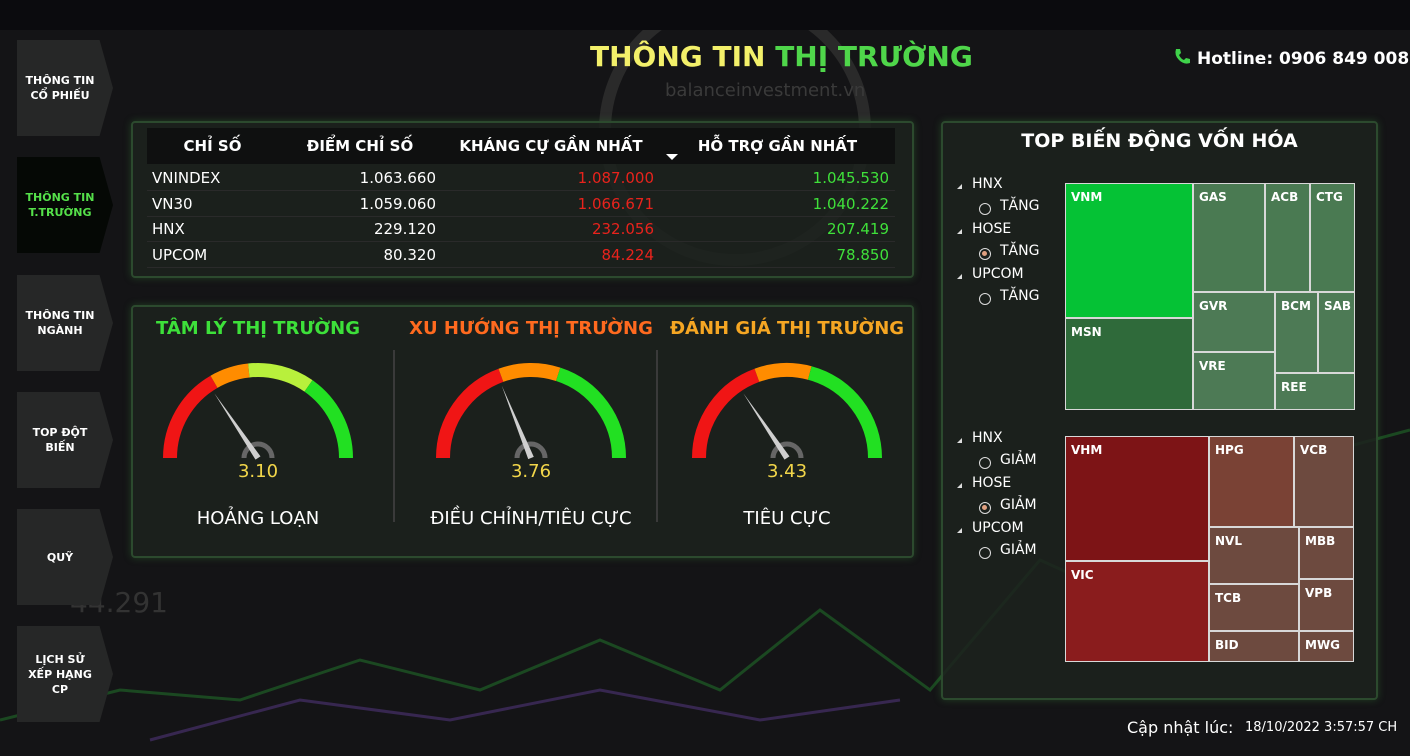  Describe the element at coordinates (1321, 727) in the screenshot. I see `update-timestamp: 18/10/2022 3:57:57 CH` at that location.